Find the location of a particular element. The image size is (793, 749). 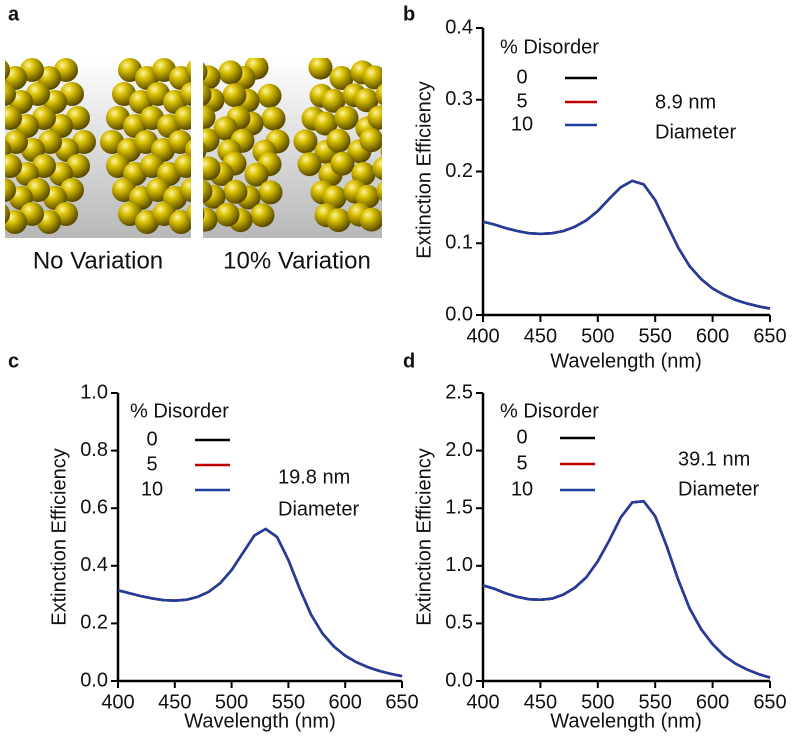

legend-label: 10 is located at coordinates (152, 489).